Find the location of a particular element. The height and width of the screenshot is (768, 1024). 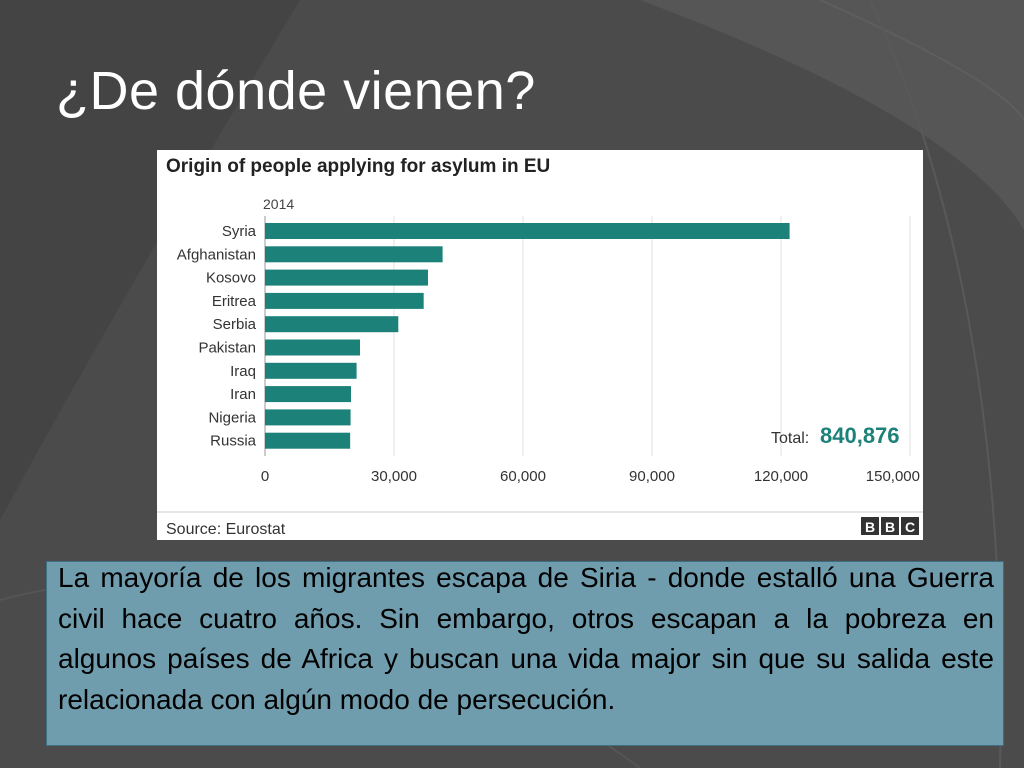

logo-letter-2: B is located at coordinates (890, 527).